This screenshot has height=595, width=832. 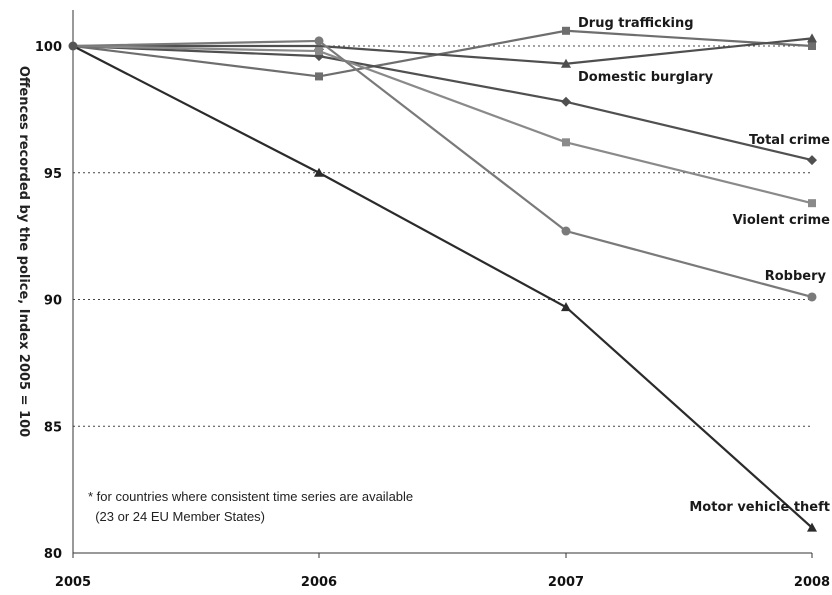 What do you see at coordinates (566, 142) in the screenshot?
I see `data-point-violent-crime-2007` at bounding box center [566, 142].